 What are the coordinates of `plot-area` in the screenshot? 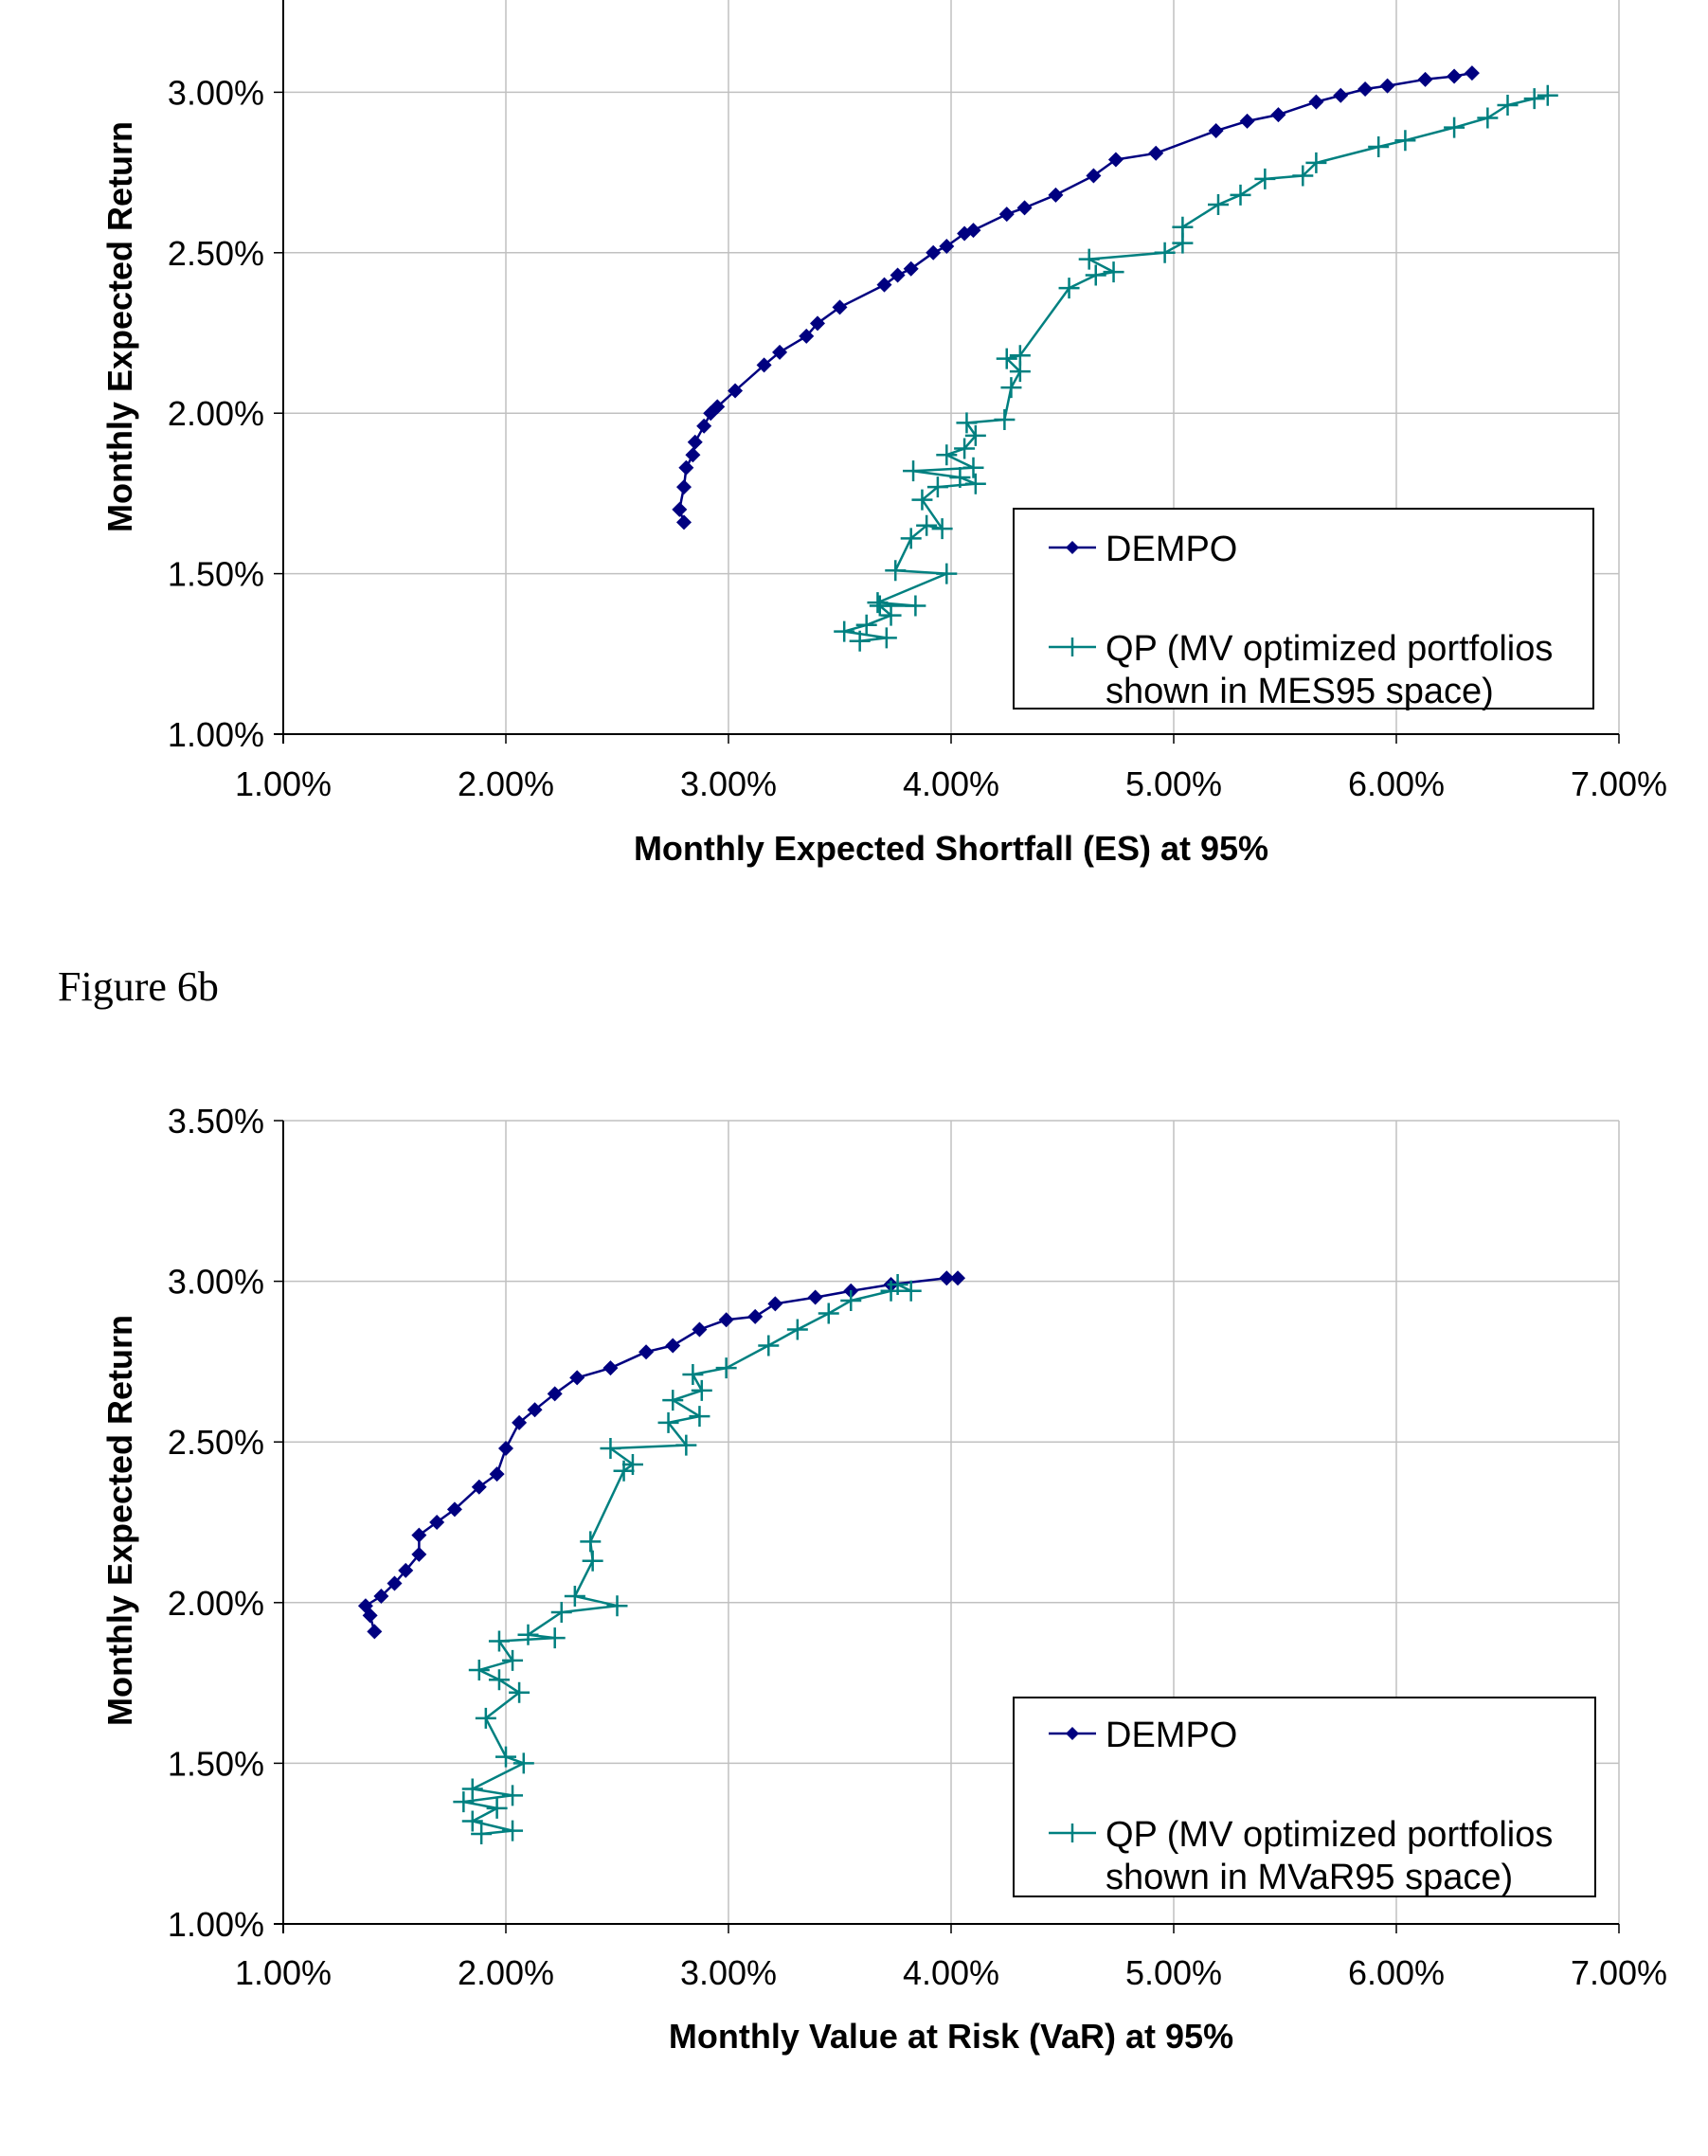 It's located at (662, 1558).